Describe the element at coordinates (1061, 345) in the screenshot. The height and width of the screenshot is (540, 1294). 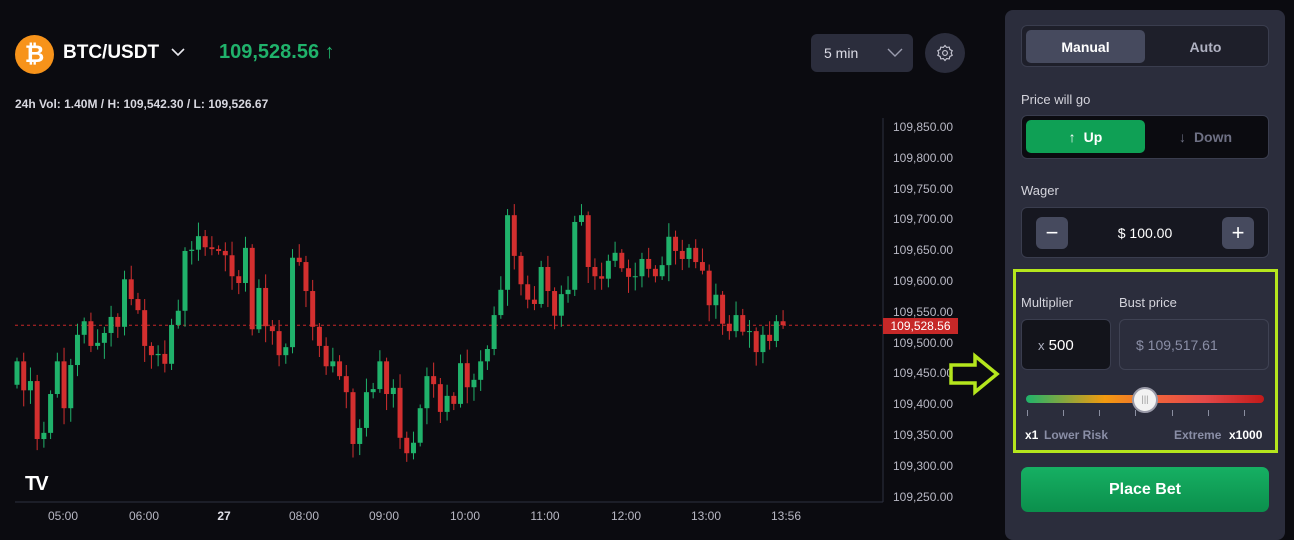
I see `multiplier-value: 500` at that location.